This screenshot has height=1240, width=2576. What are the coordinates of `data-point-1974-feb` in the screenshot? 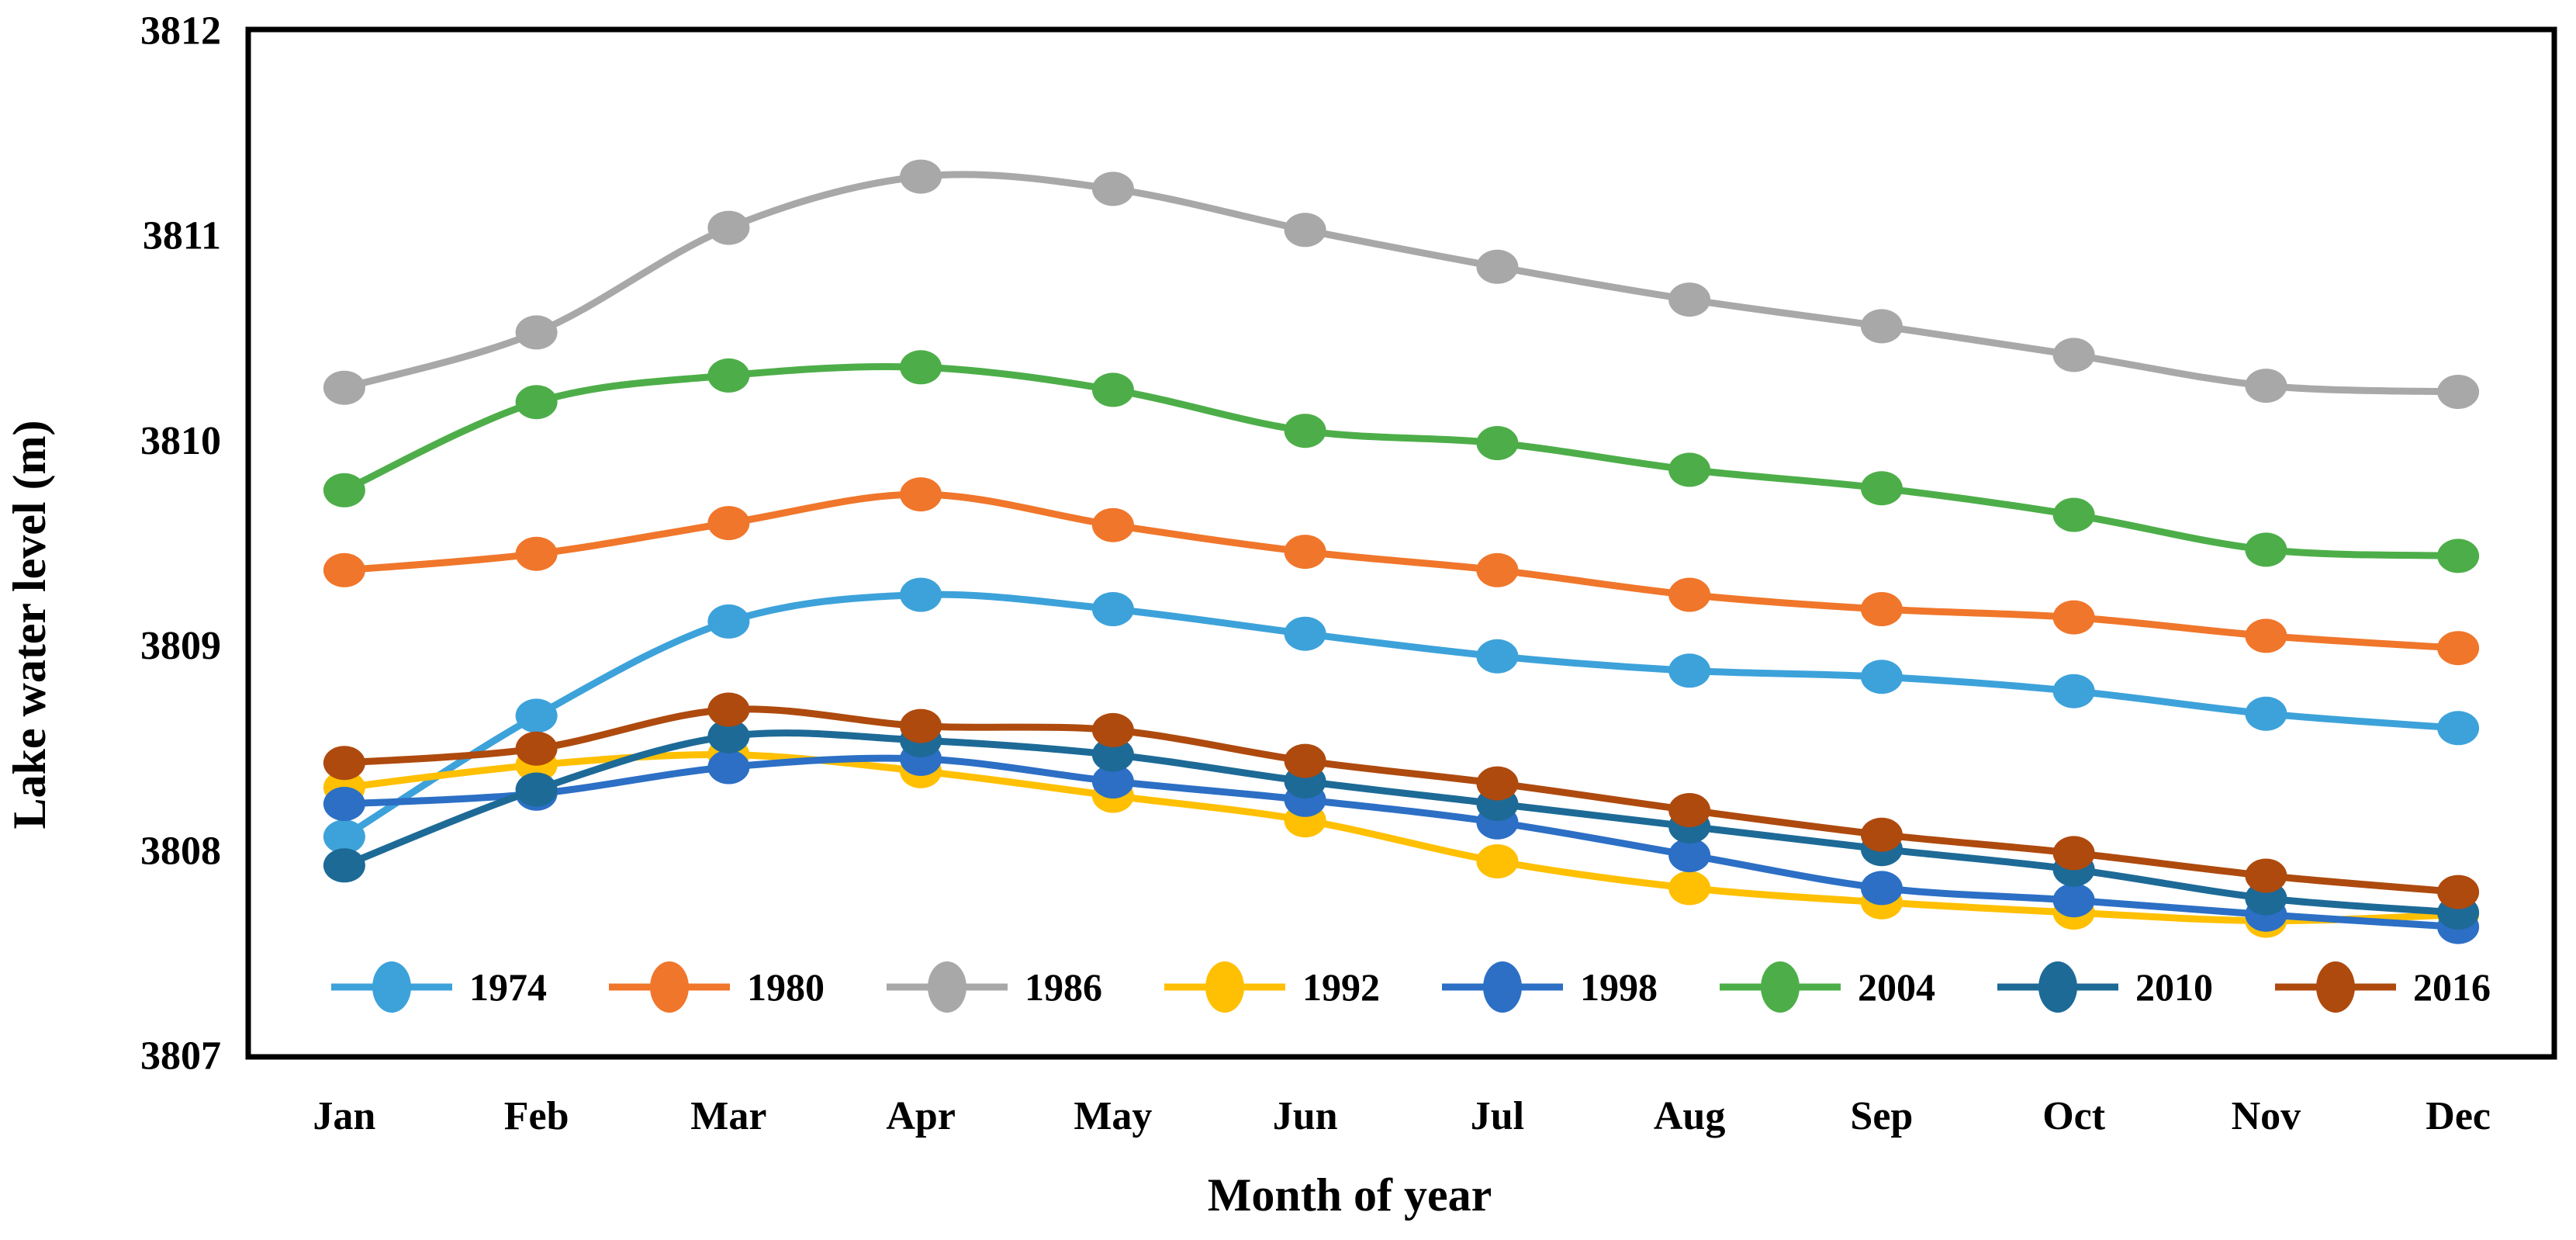 It's located at (536, 716).